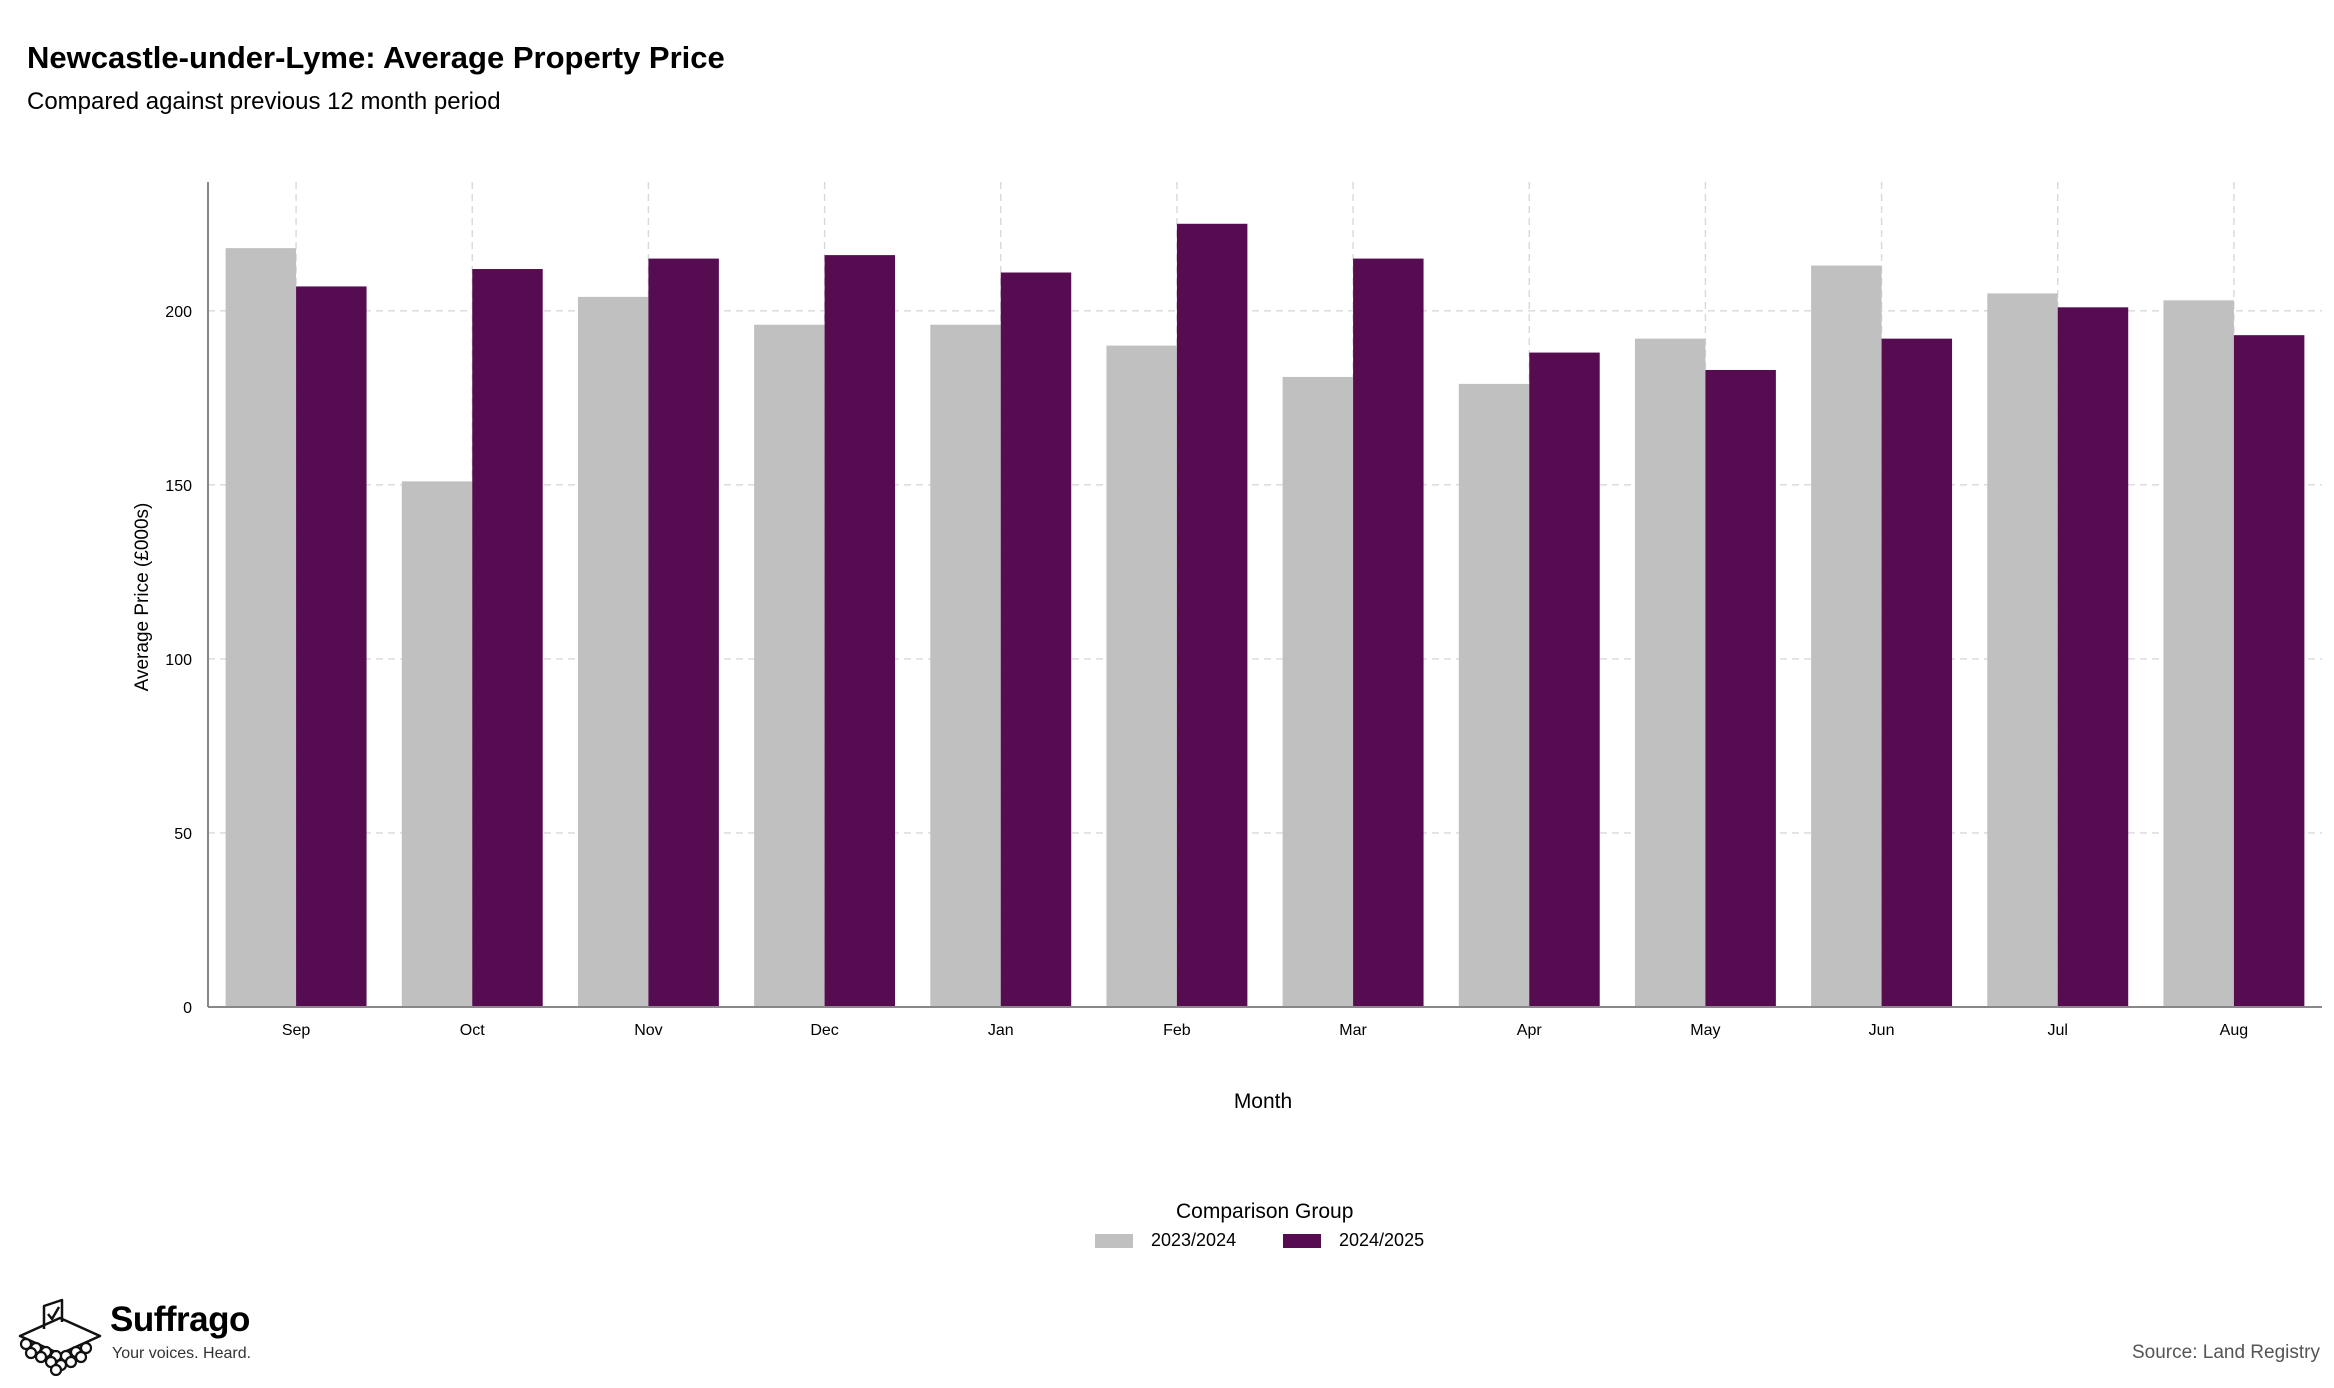  Describe the element at coordinates (860, 631) in the screenshot. I see `bar-2024-2025-dec` at that location.